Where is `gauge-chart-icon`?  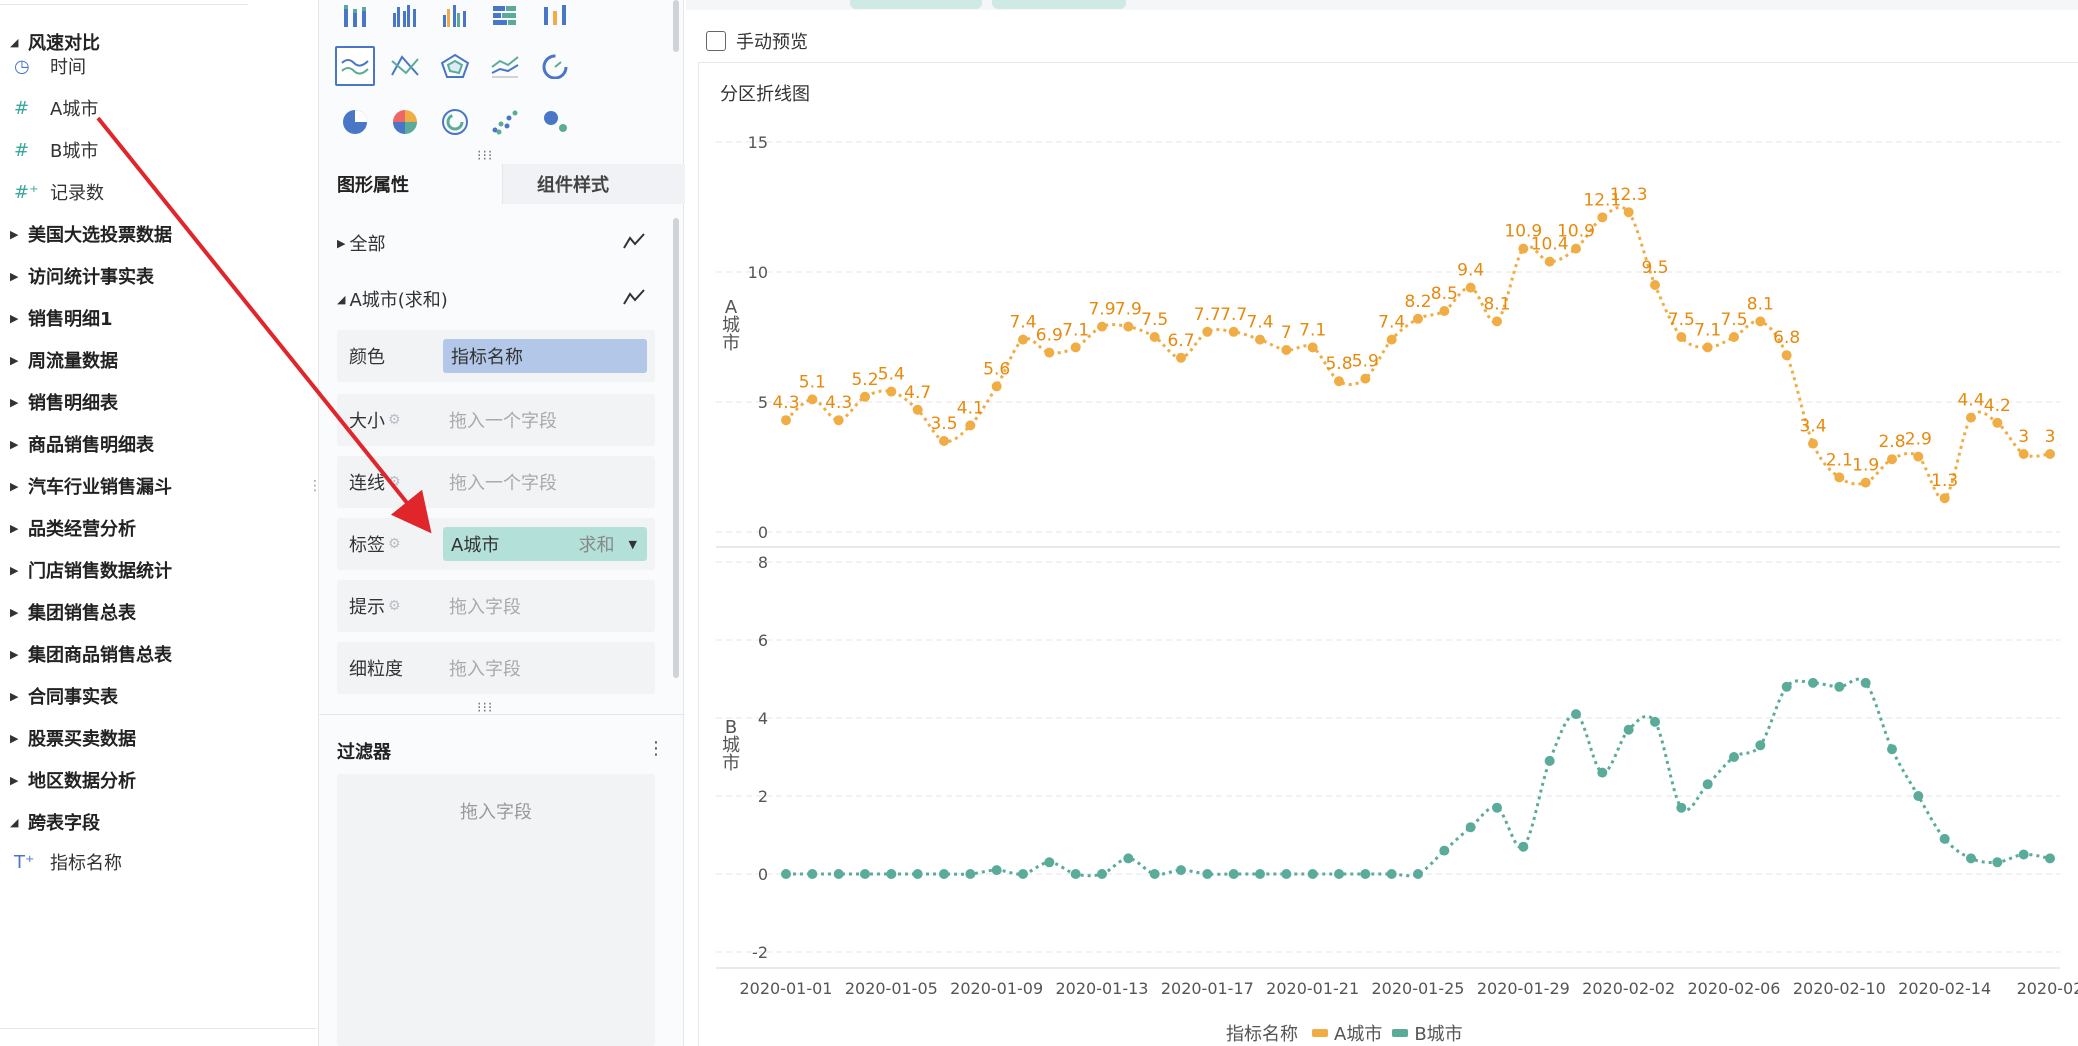
gauge-chart-icon is located at coordinates (555, 66).